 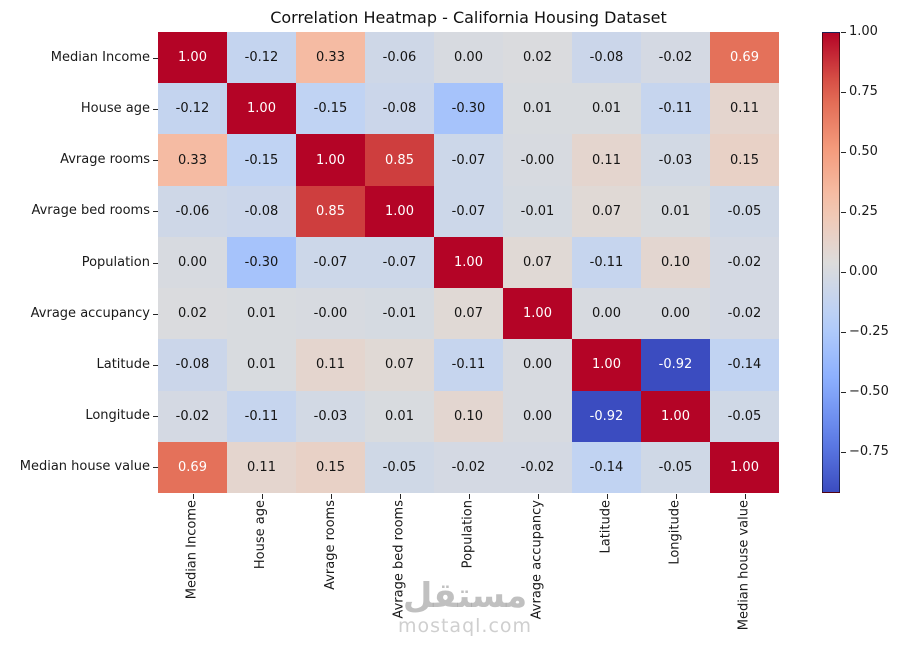 I want to click on colorbar-tick-label: 0.50, so click(x=863, y=152).